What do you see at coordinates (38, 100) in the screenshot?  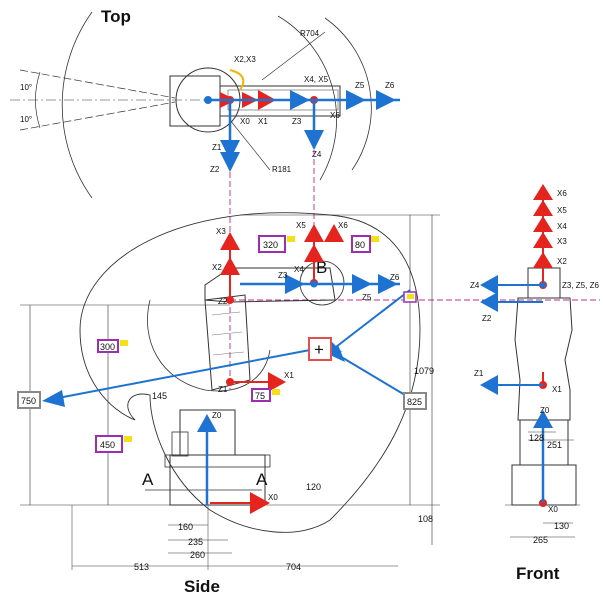 I see `top-angle-arc` at bounding box center [38, 100].